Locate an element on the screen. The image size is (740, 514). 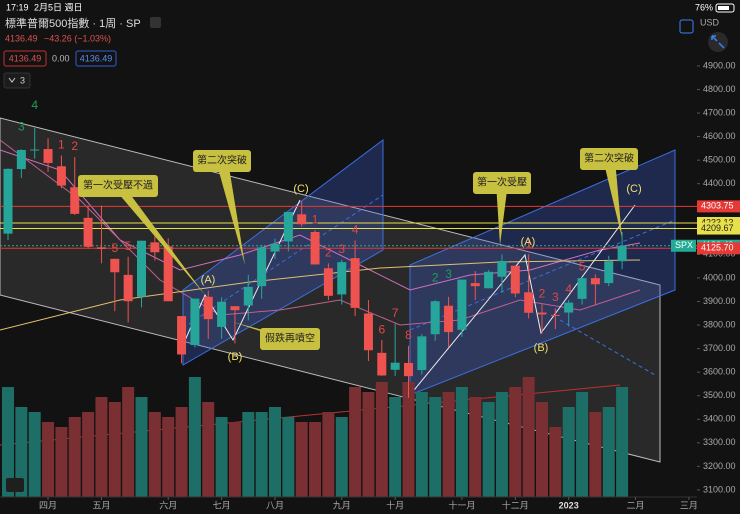
y-tick-label: 4400.00 is located at coordinates (719, 183).